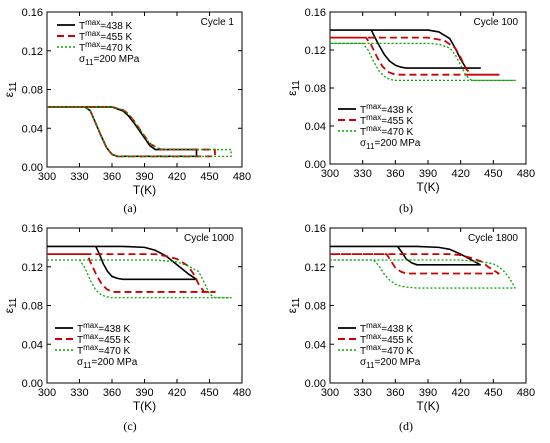 The width and height of the screenshot is (550, 443). What do you see at coordinates (496, 22) in the screenshot?
I see `cycle-label: Cycle 100` at bounding box center [496, 22].